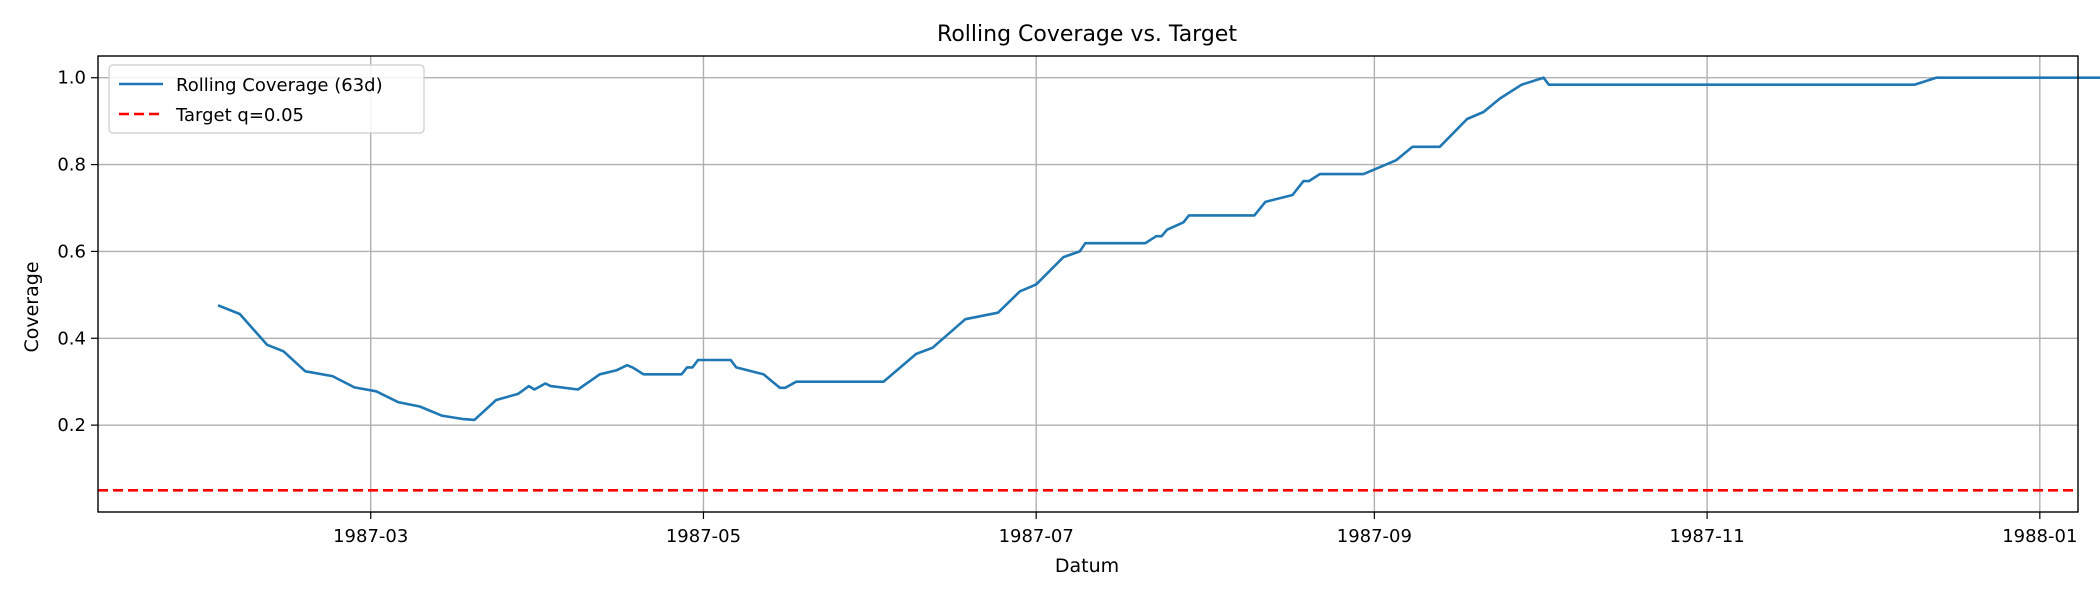 Image resolution: width=2100 pixels, height=600 pixels. I want to click on legend: Rolling Coverage (63d) Target q=0.05, so click(266, 99).